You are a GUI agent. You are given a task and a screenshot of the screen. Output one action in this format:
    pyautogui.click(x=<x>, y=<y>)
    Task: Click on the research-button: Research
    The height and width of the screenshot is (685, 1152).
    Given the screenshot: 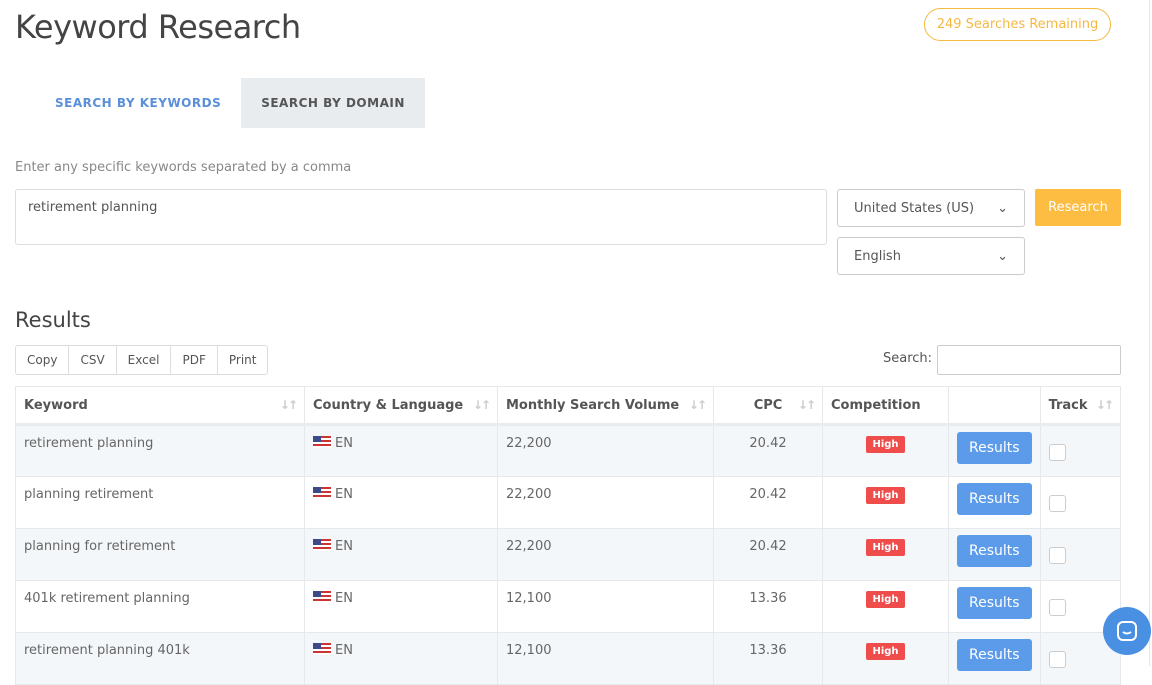 What is the action you would take?
    pyautogui.click(x=1078, y=207)
    